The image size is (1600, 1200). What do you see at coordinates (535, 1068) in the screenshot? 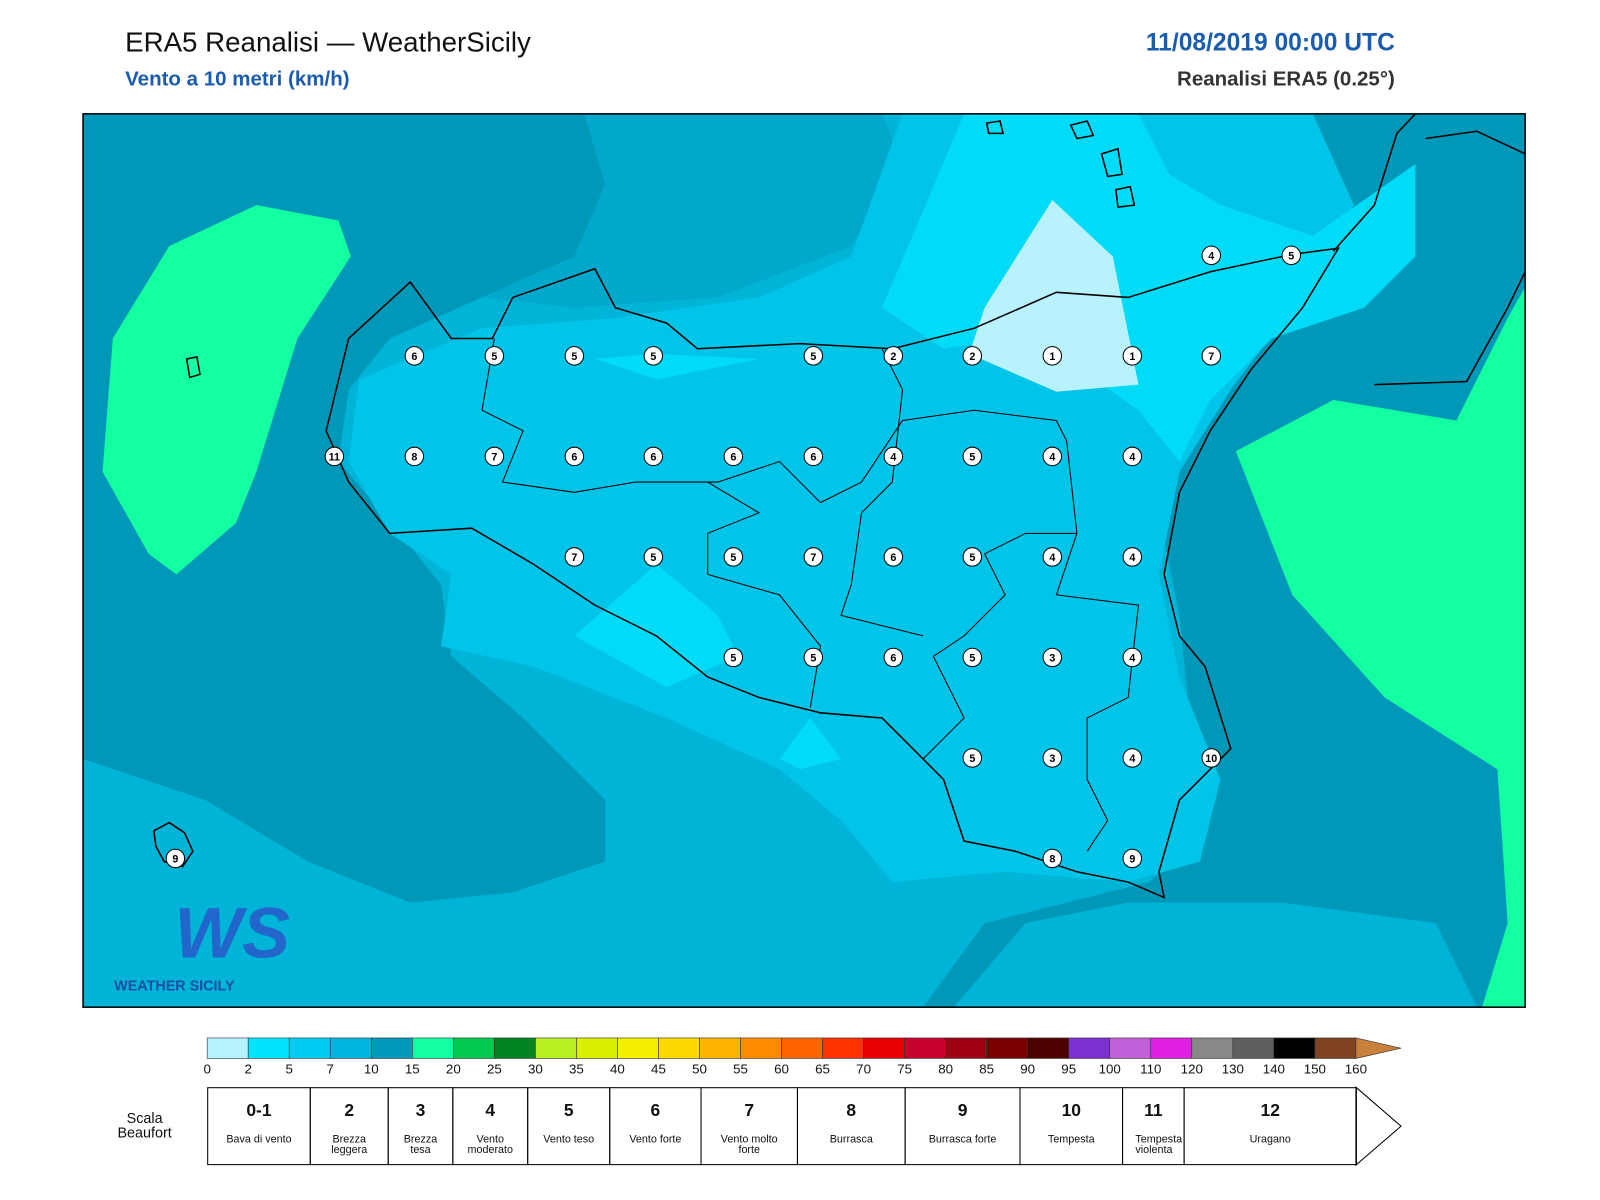
I see `colorbar-tick-label: 30` at bounding box center [535, 1068].